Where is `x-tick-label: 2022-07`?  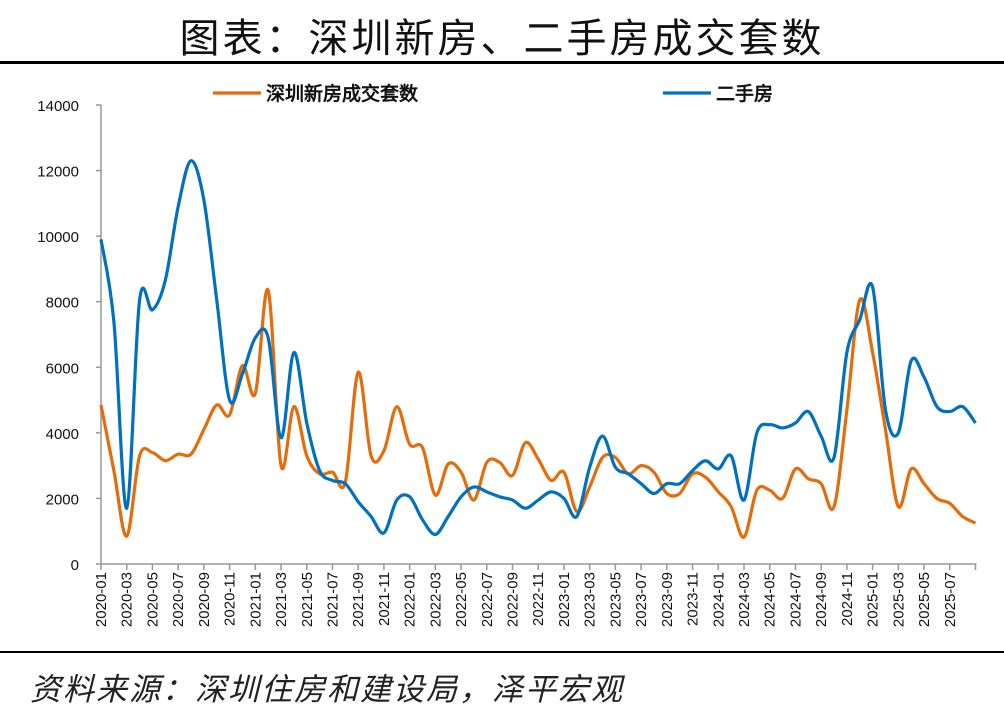 x-tick-label: 2022-07 is located at coordinates (487, 599).